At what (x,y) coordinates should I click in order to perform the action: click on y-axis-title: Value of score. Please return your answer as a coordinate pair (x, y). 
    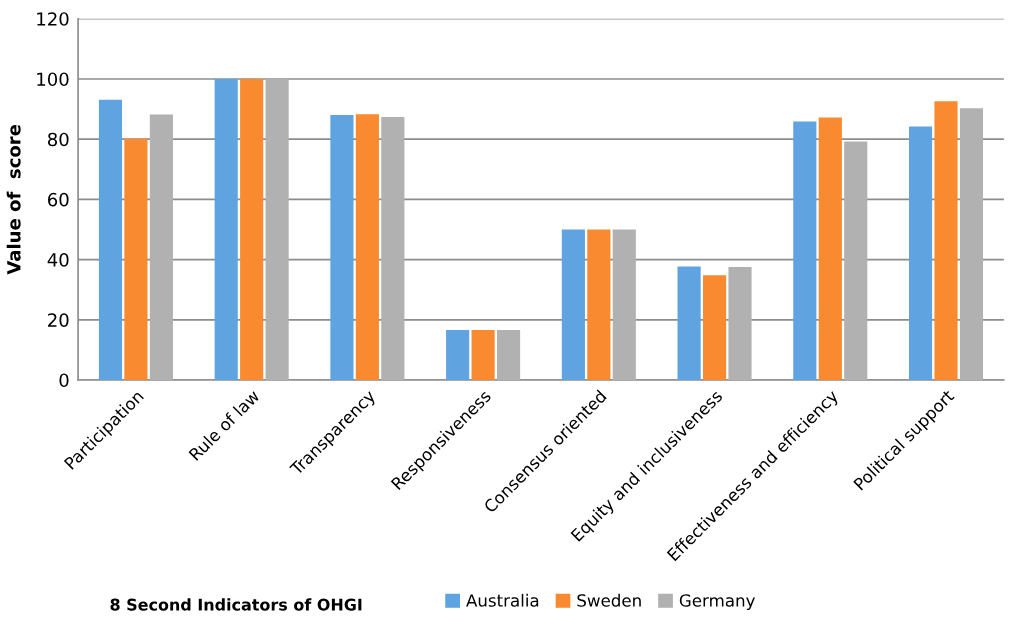
    Looking at the image, I should click on (13, 199).